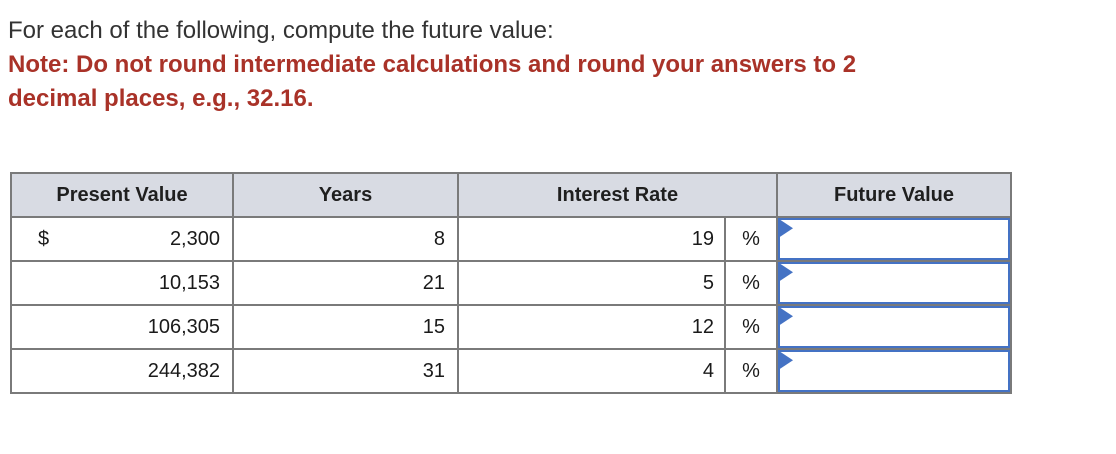  I want to click on years-cell: 31, so click(345, 371).